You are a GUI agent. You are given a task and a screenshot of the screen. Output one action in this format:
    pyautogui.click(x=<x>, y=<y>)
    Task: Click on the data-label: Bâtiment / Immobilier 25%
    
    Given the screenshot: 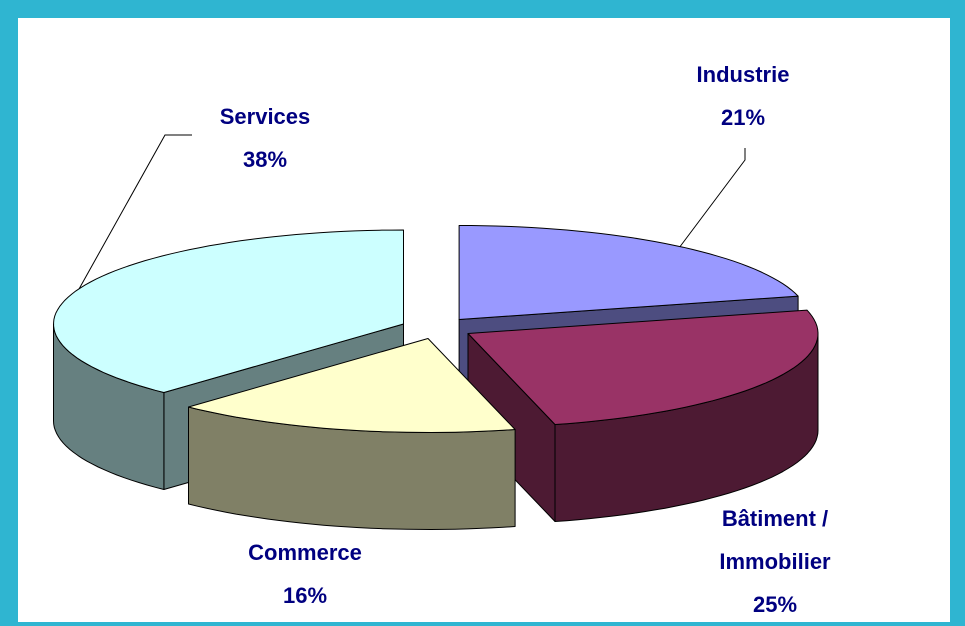 What is the action you would take?
    pyautogui.click(x=775, y=561)
    